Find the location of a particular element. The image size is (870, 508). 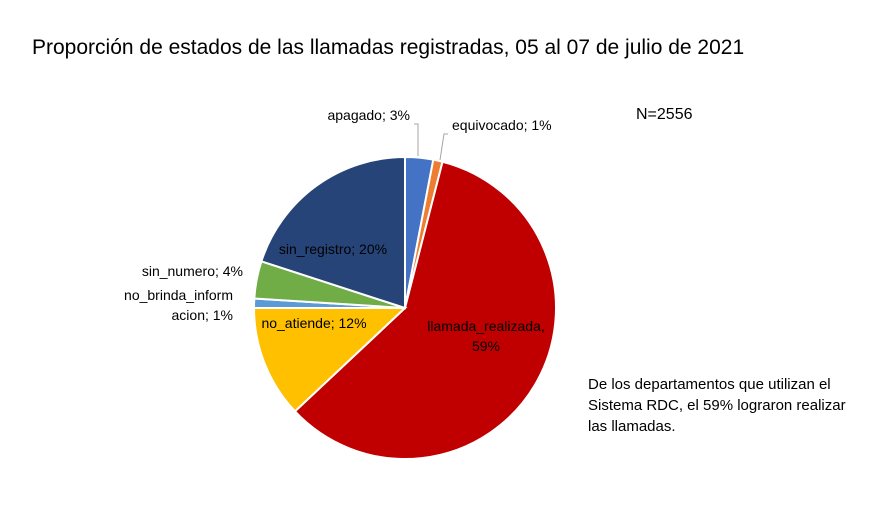

data-label-equivocado: equivocado; 1% is located at coordinates (502, 125).